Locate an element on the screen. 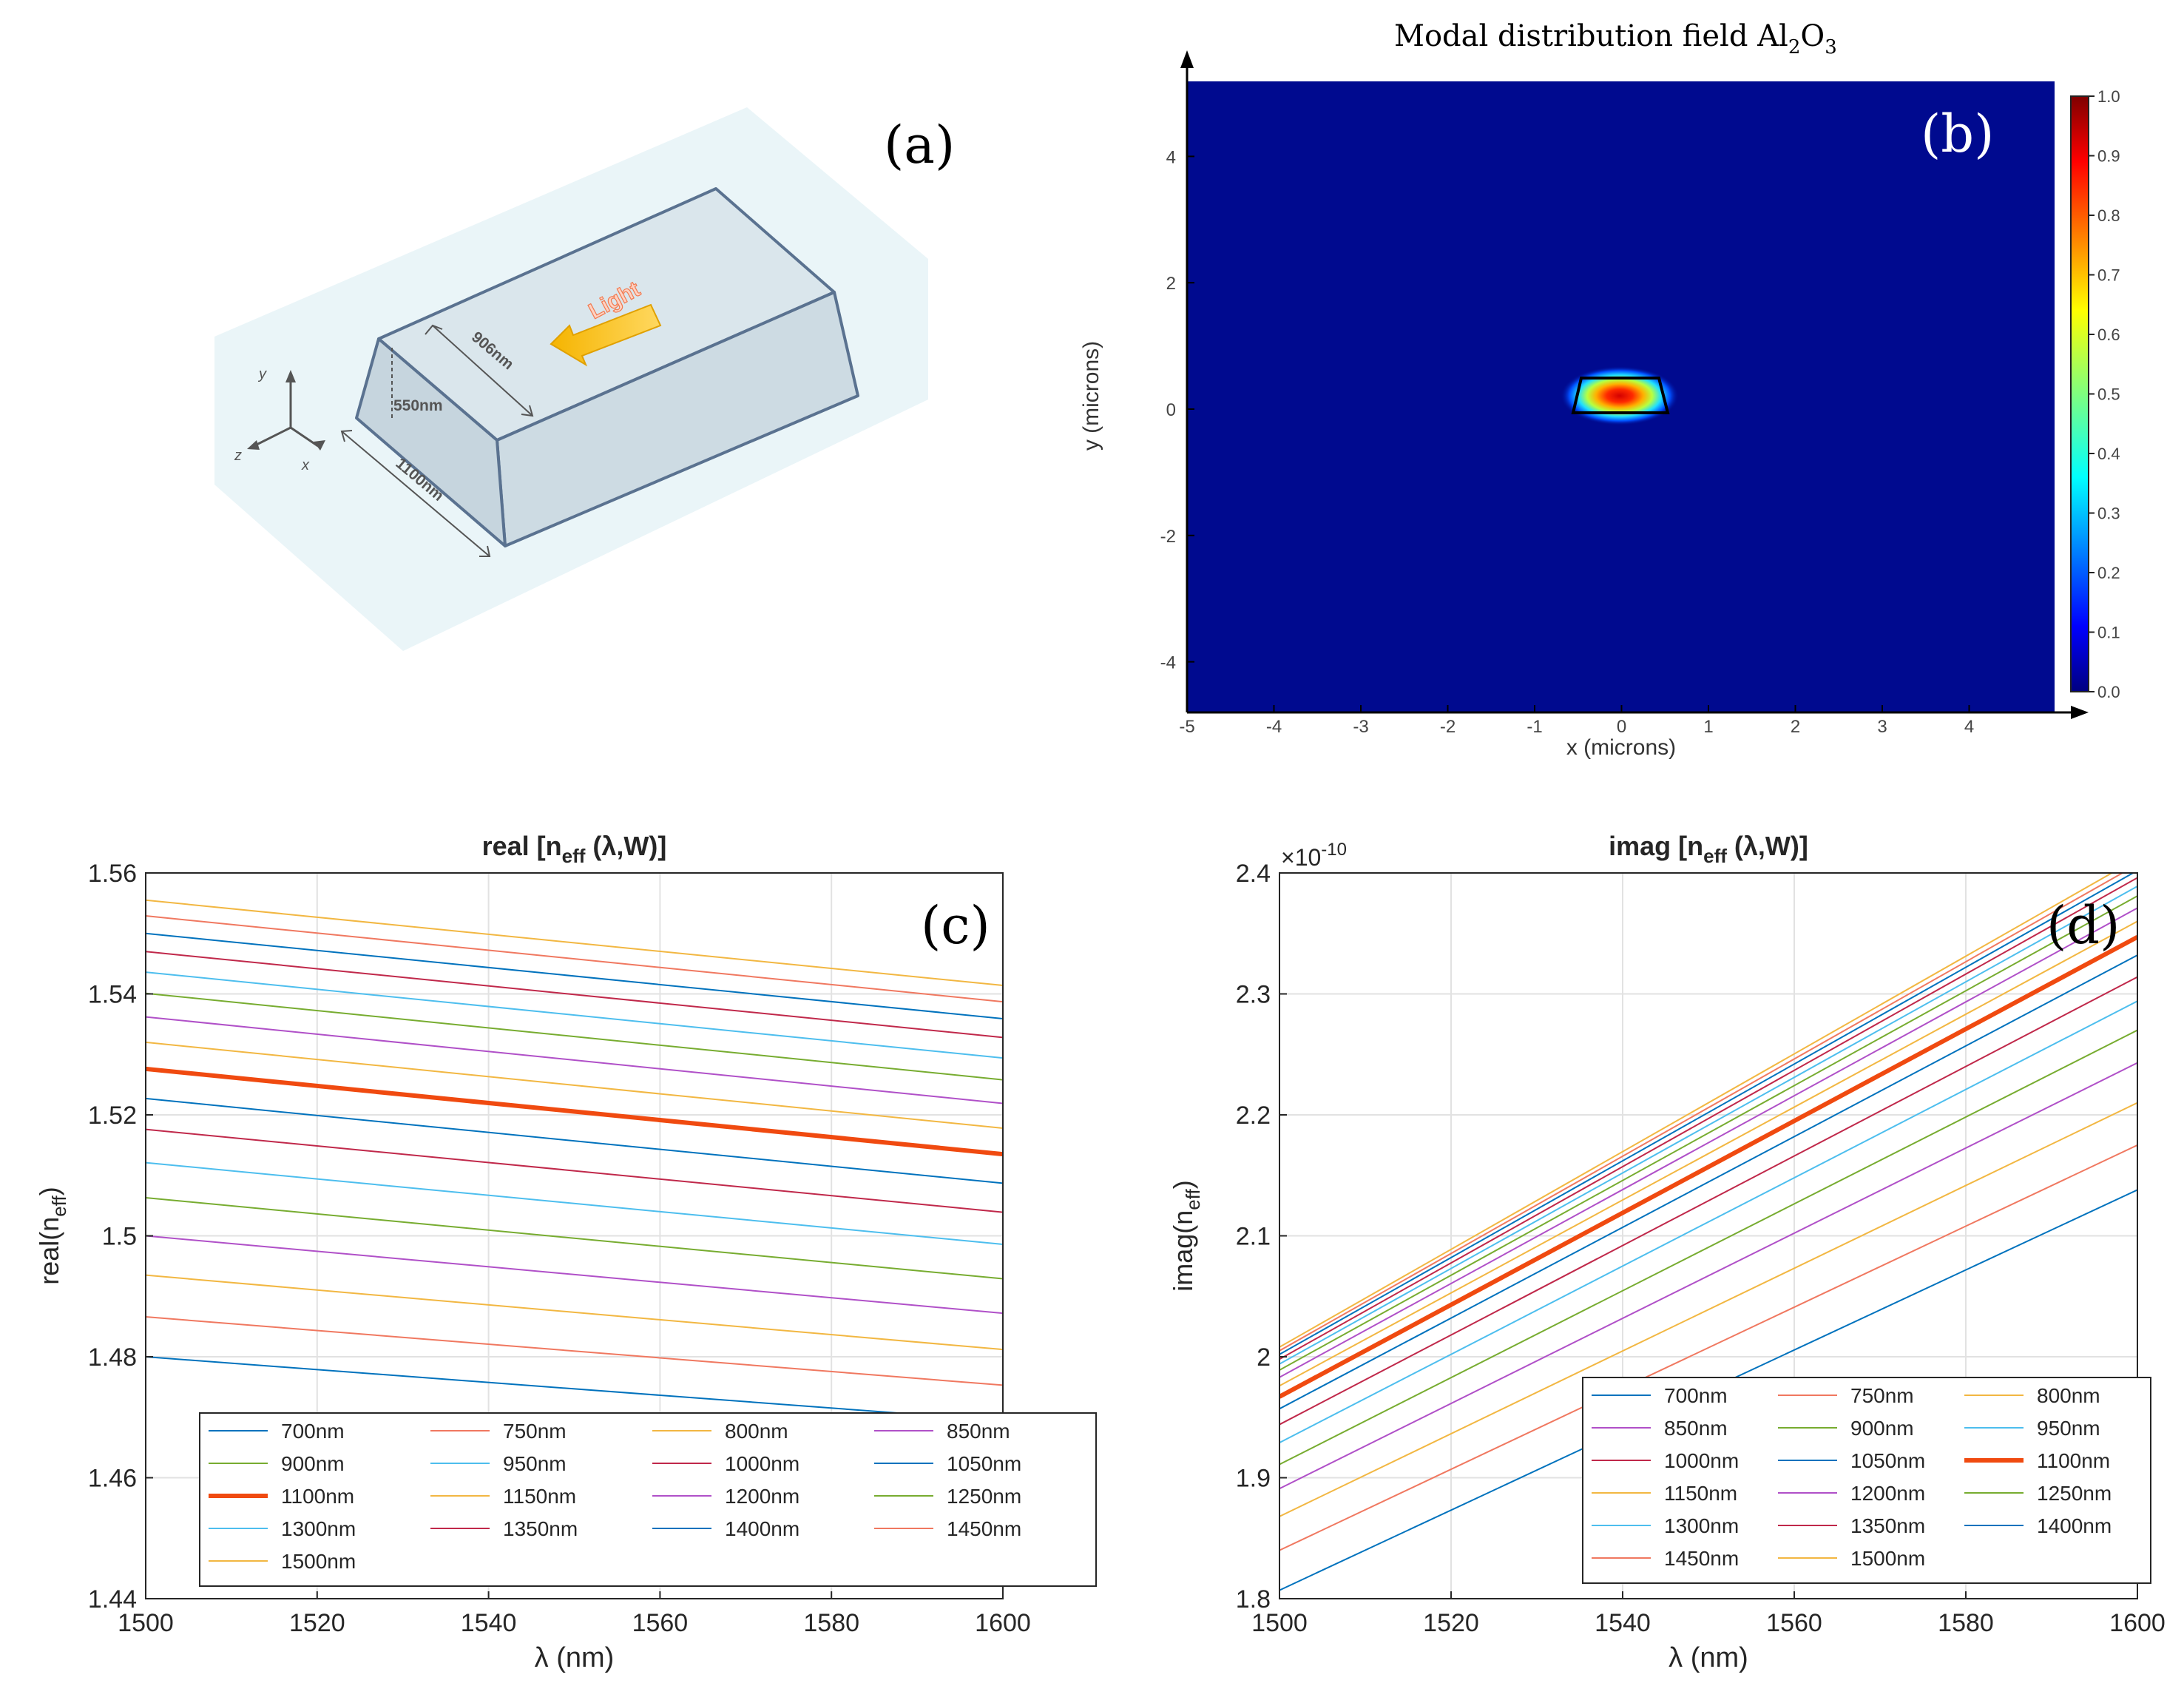 This screenshot has width=2184, height=1703. series-line-850nm is located at coordinates (575, 1275).